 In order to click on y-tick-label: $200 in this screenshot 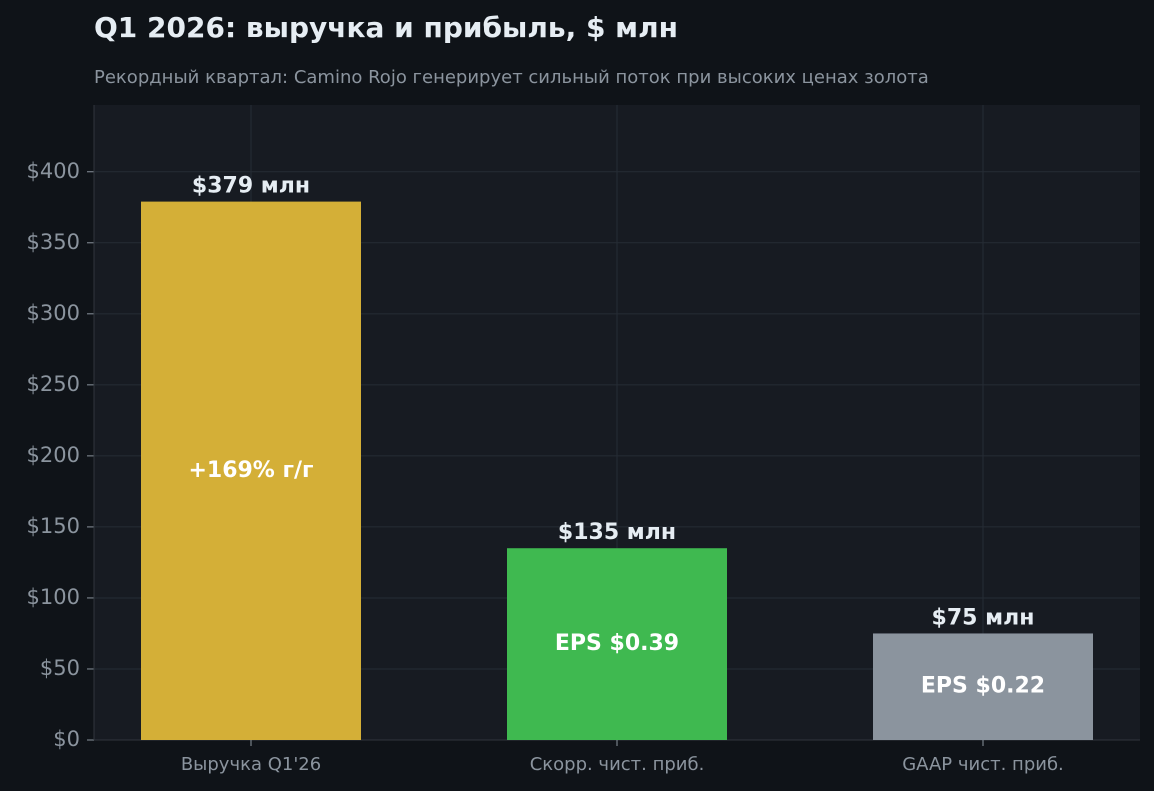, I will do `click(53, 455)`.